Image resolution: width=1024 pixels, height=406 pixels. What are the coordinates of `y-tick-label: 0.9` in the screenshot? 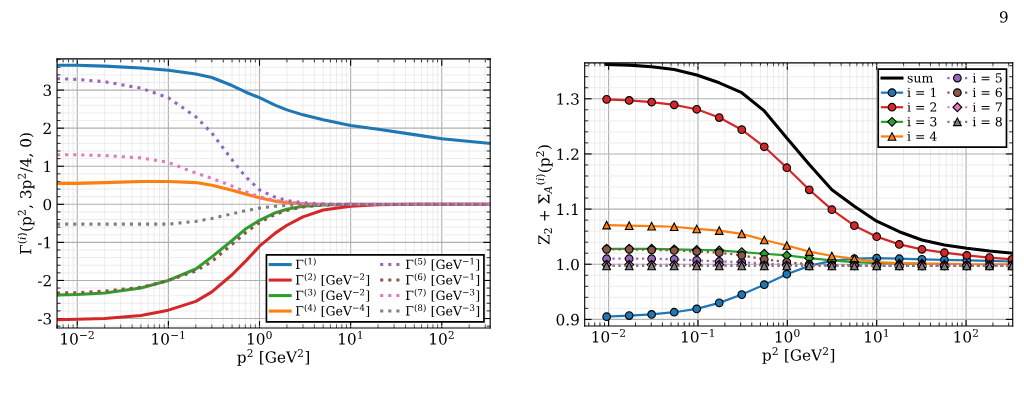 It's located at (567, 319).